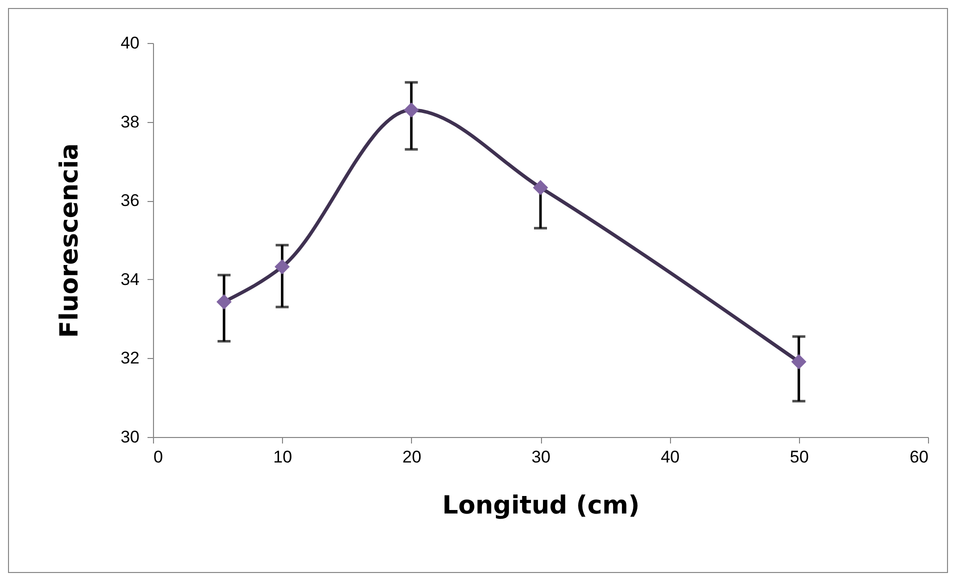  I want to click on y-tick-label: 38, so click(130, 122).